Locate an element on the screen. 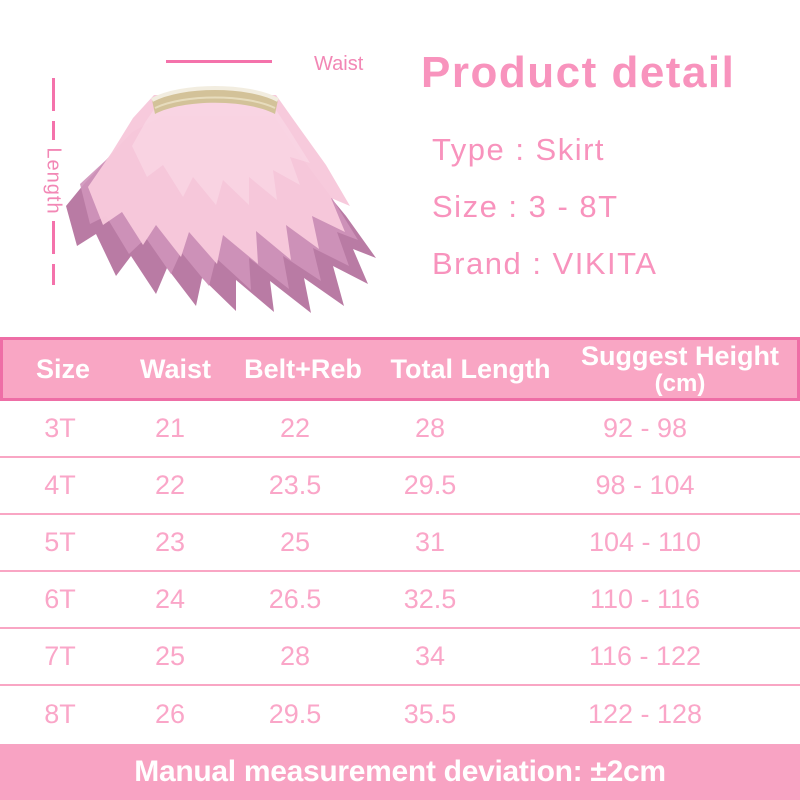 The width and height of the screenshot is (800, 800). table-row: 4T 22 23.5 29.5 98 - 104 is located at coordinates (400, 486).